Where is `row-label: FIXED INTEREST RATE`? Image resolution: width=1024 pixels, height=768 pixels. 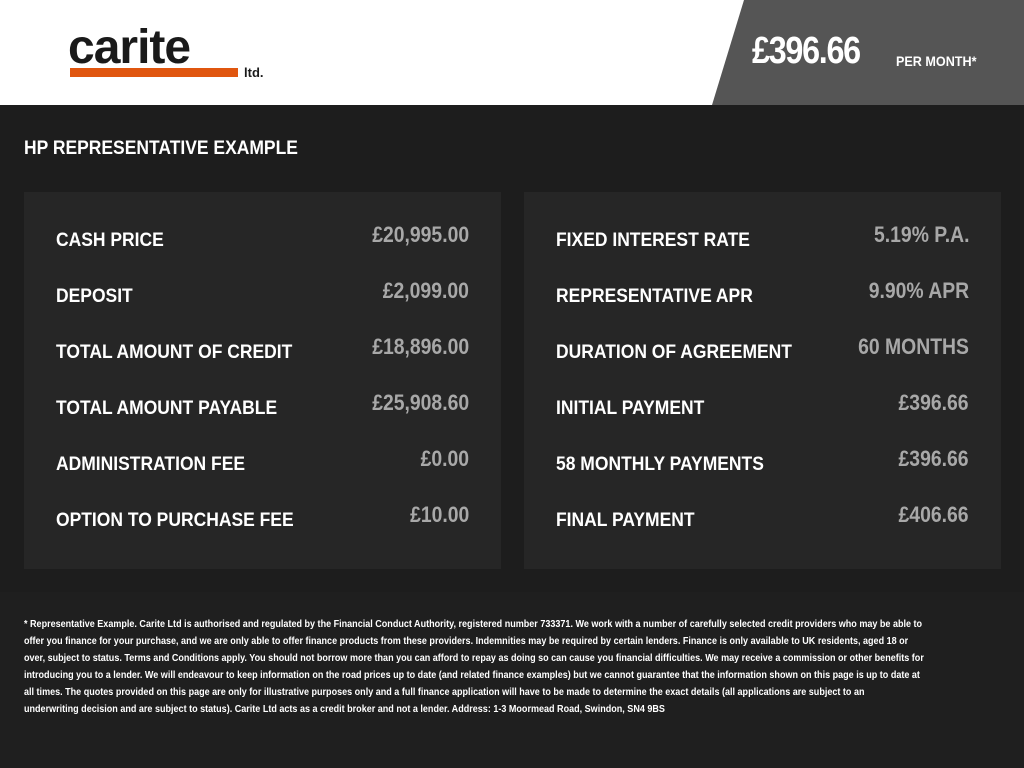
row-label: FIXED INTEREST RATE is located at coordinates (653, 240).